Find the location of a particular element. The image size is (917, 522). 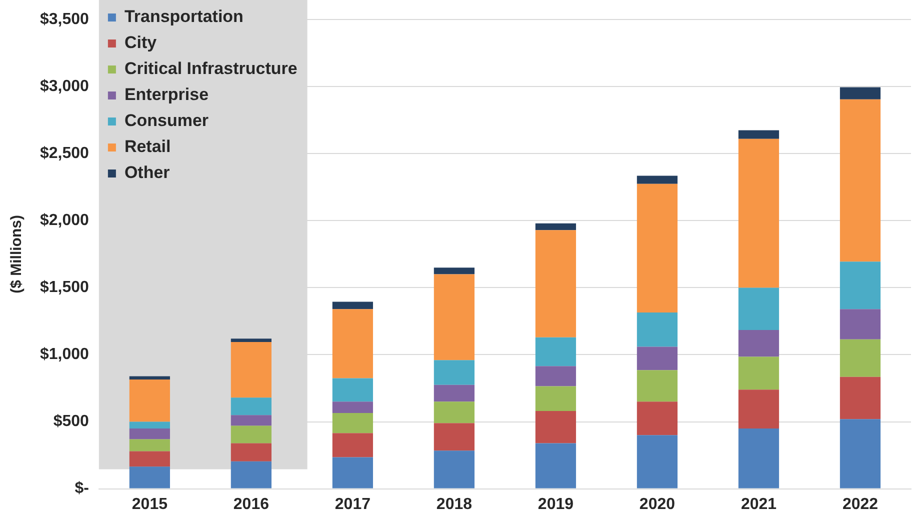

x-tick-label: 2022 is located at coordinates (860, 504).